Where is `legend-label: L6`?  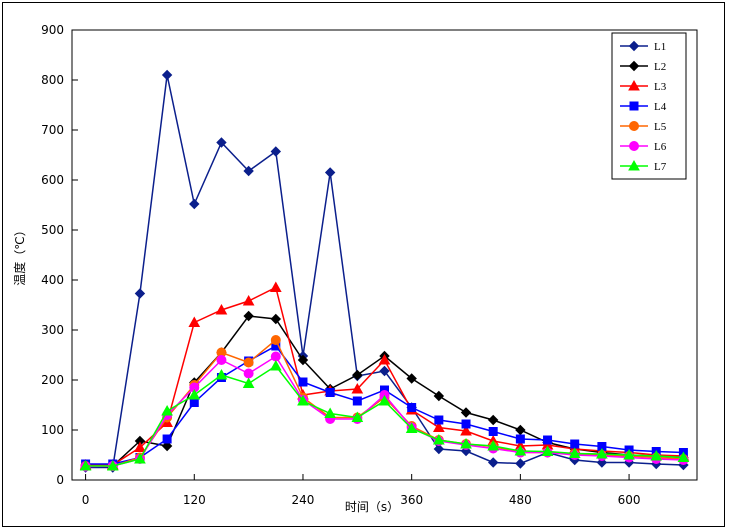 legend-label: L6 is located at coordinates (660, 147).